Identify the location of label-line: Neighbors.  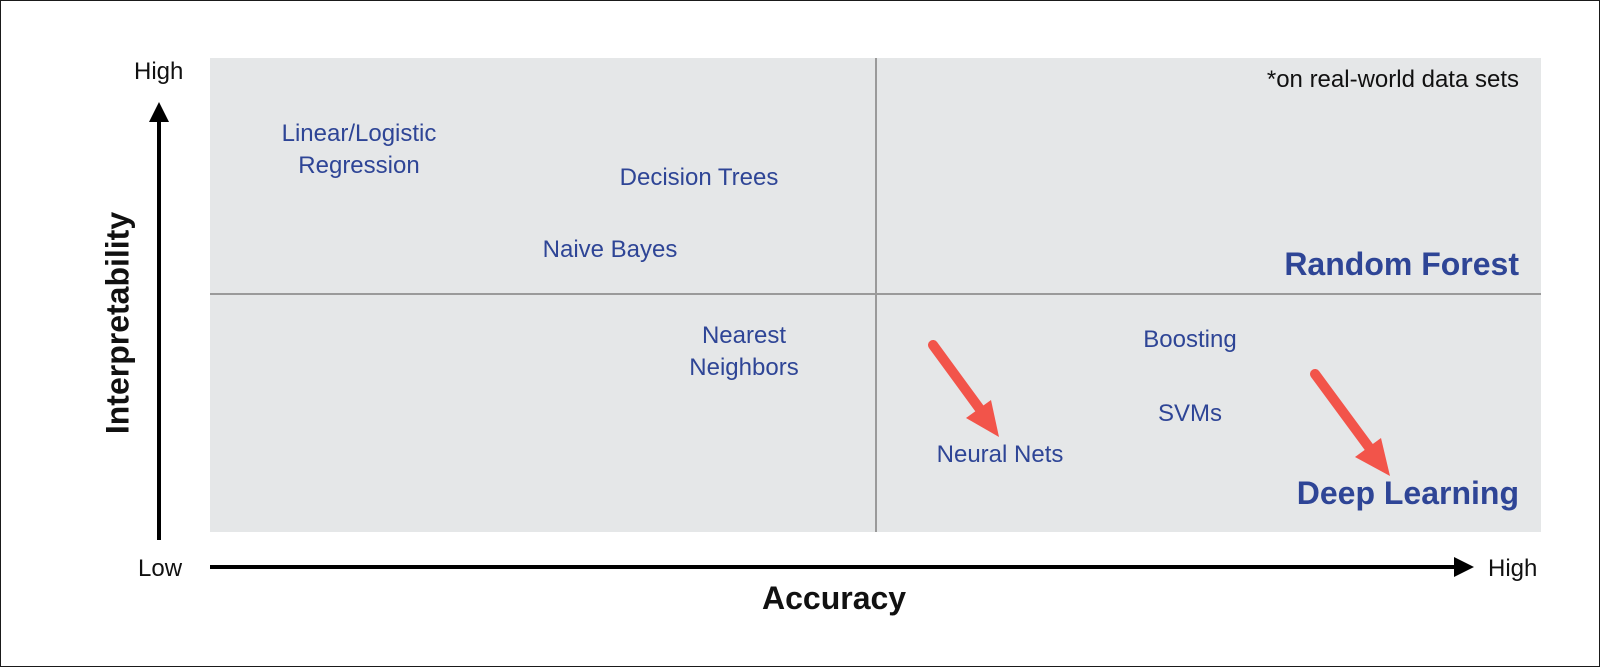
(744, 367).